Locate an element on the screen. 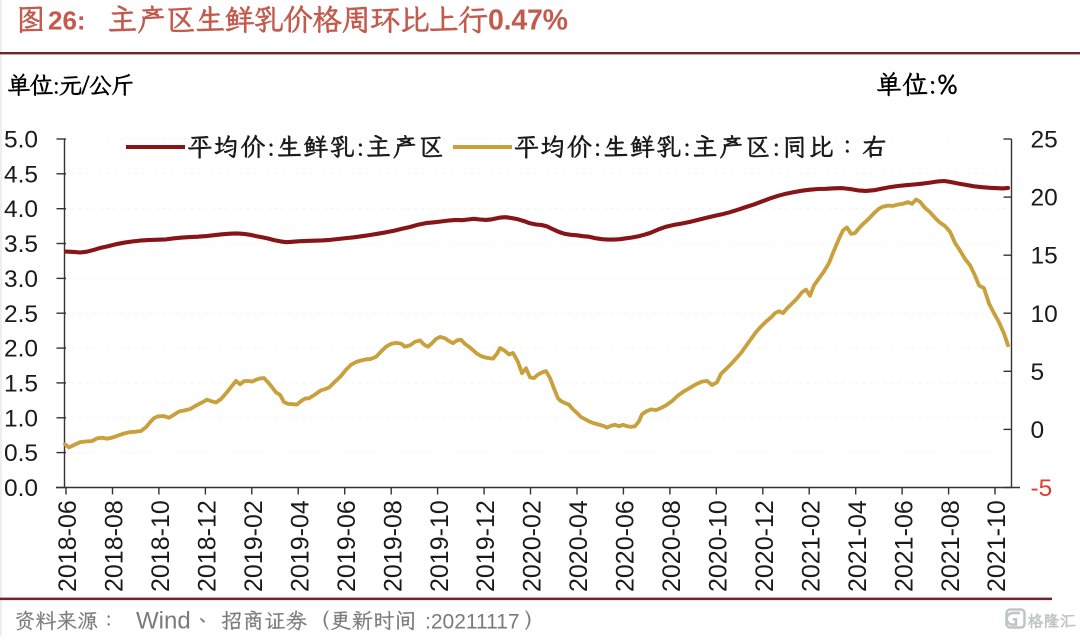 Image resolution: width=1080 pixels, height=641 pixels. svg-text: 2020-08 is located at coordinates (672, 546).